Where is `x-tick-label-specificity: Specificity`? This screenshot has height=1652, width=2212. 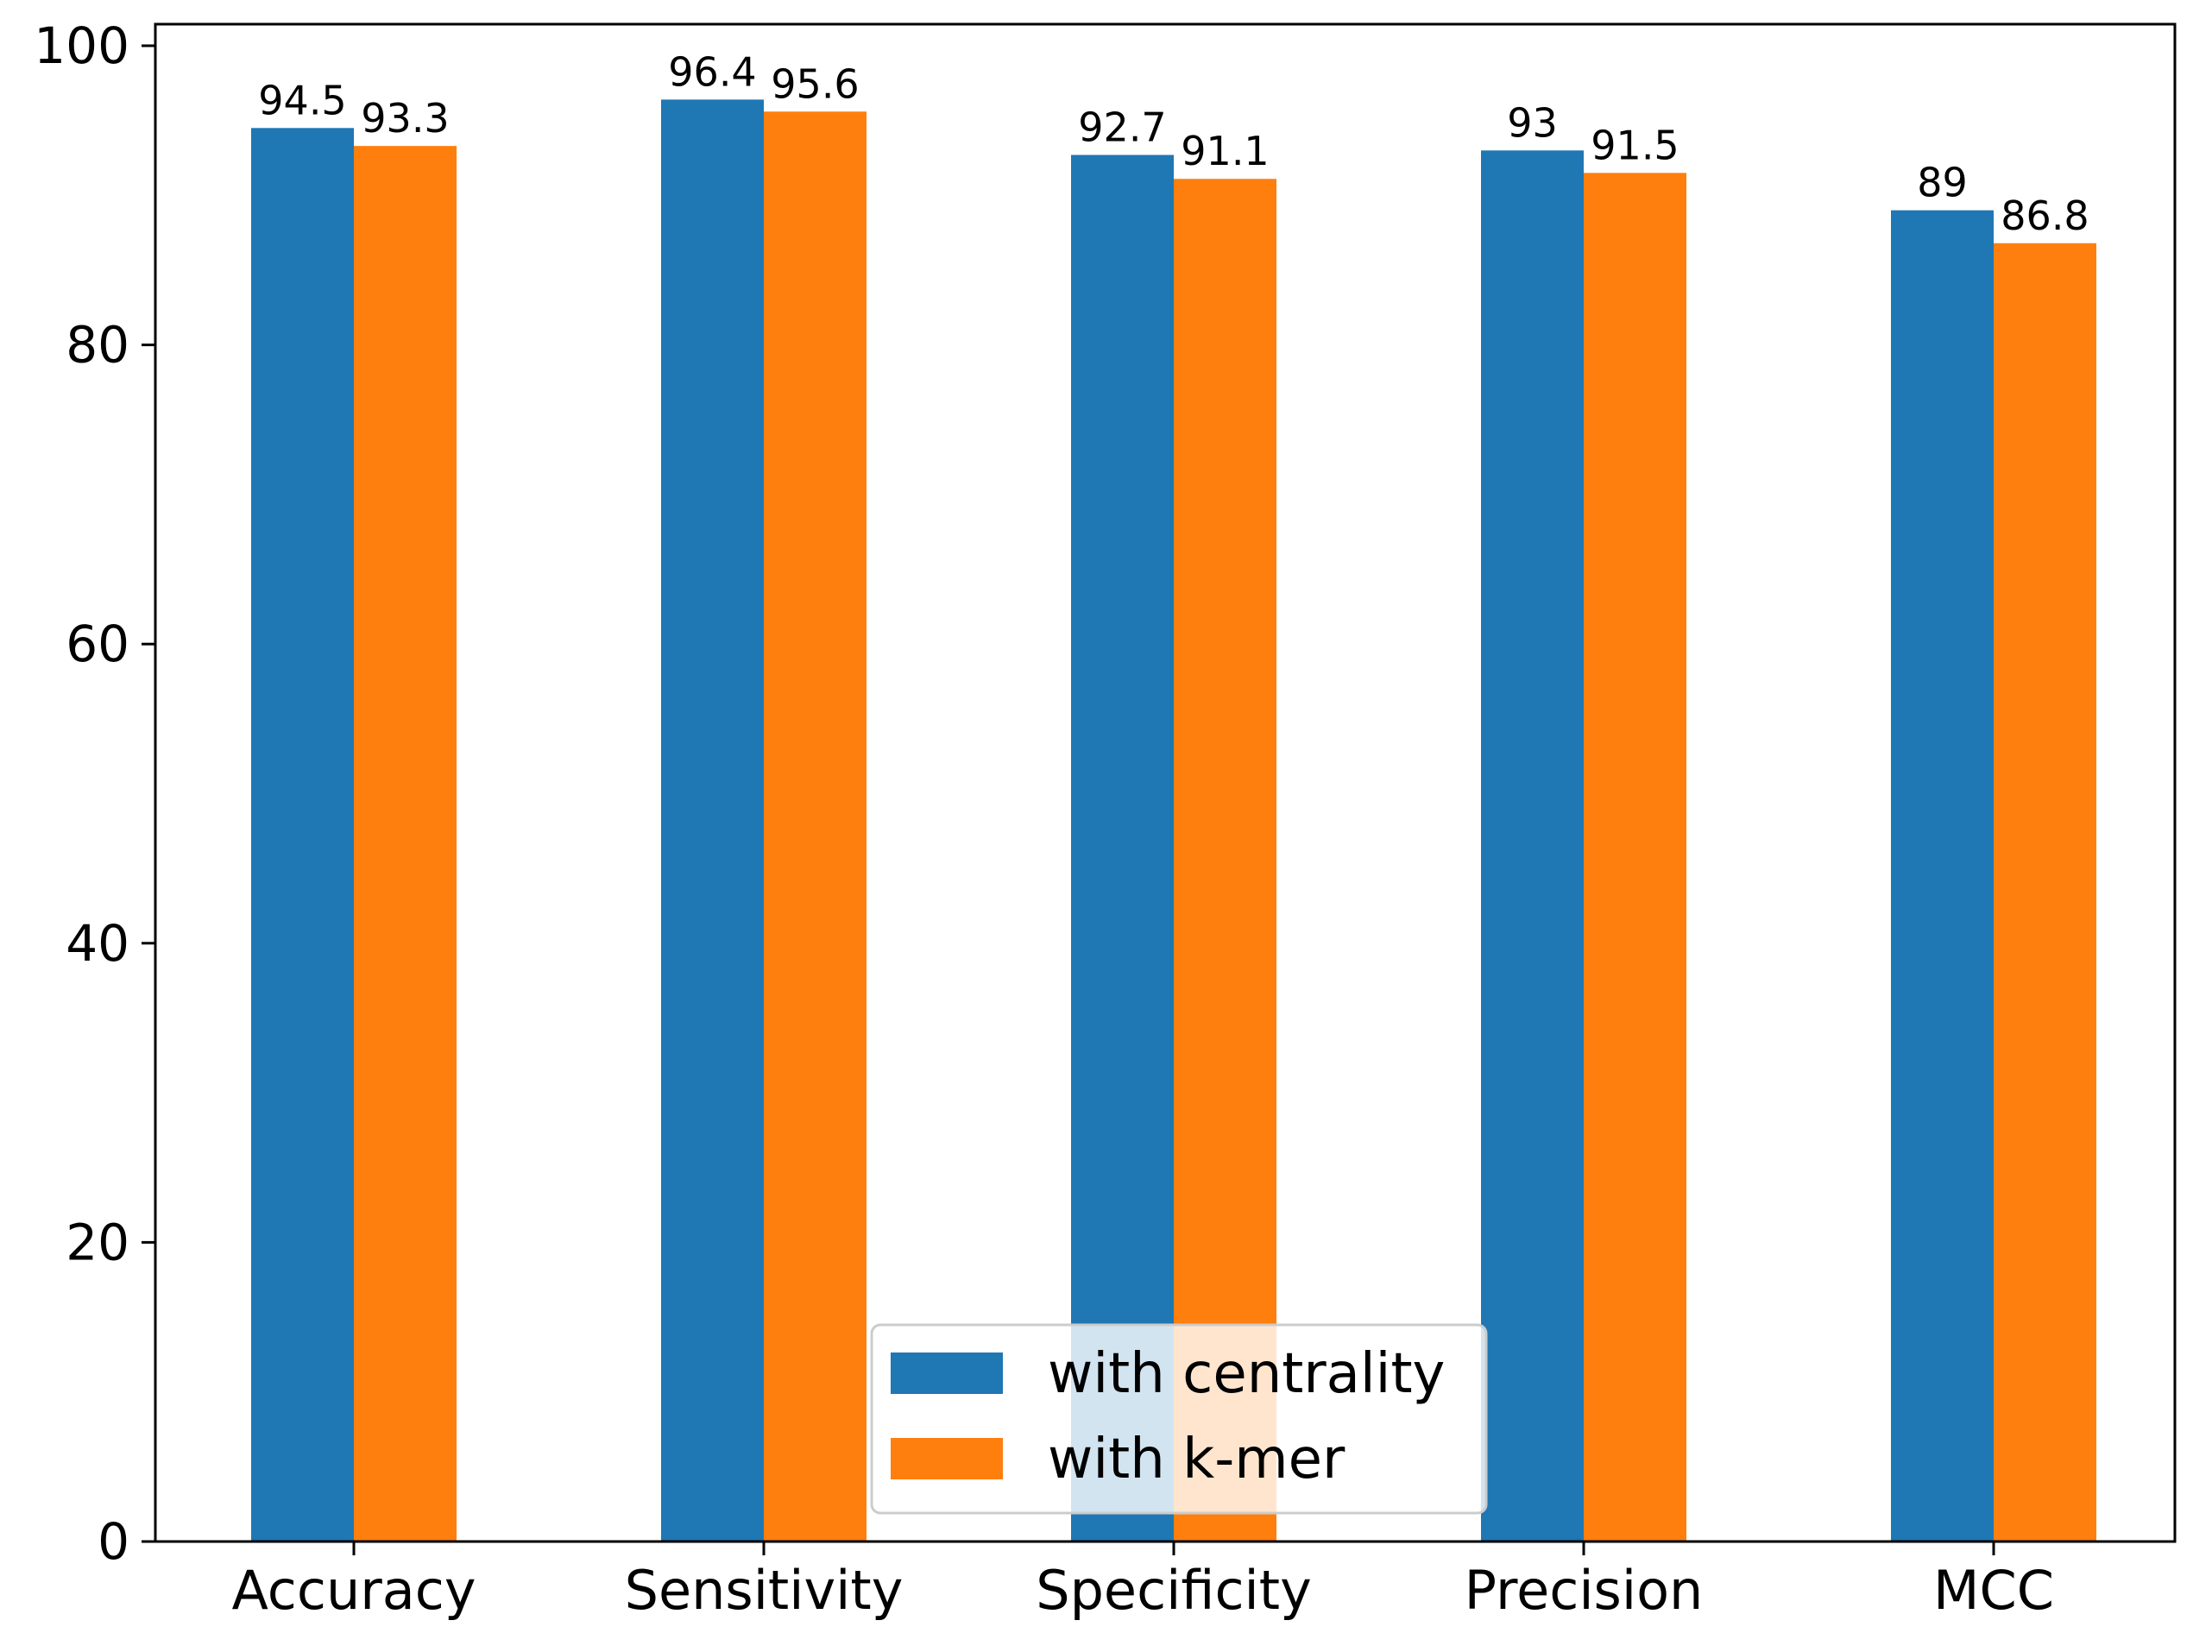
x-tick-label-specificity: Specificity is located at coordinates (1174, 1590).